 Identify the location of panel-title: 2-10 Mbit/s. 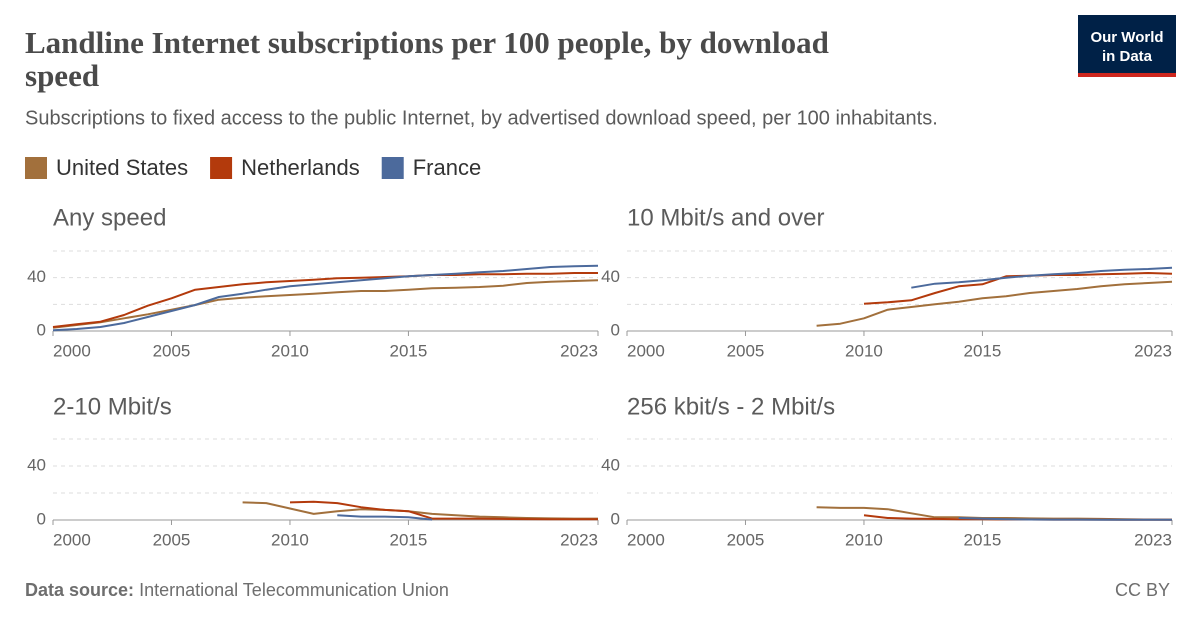
(112, 406).